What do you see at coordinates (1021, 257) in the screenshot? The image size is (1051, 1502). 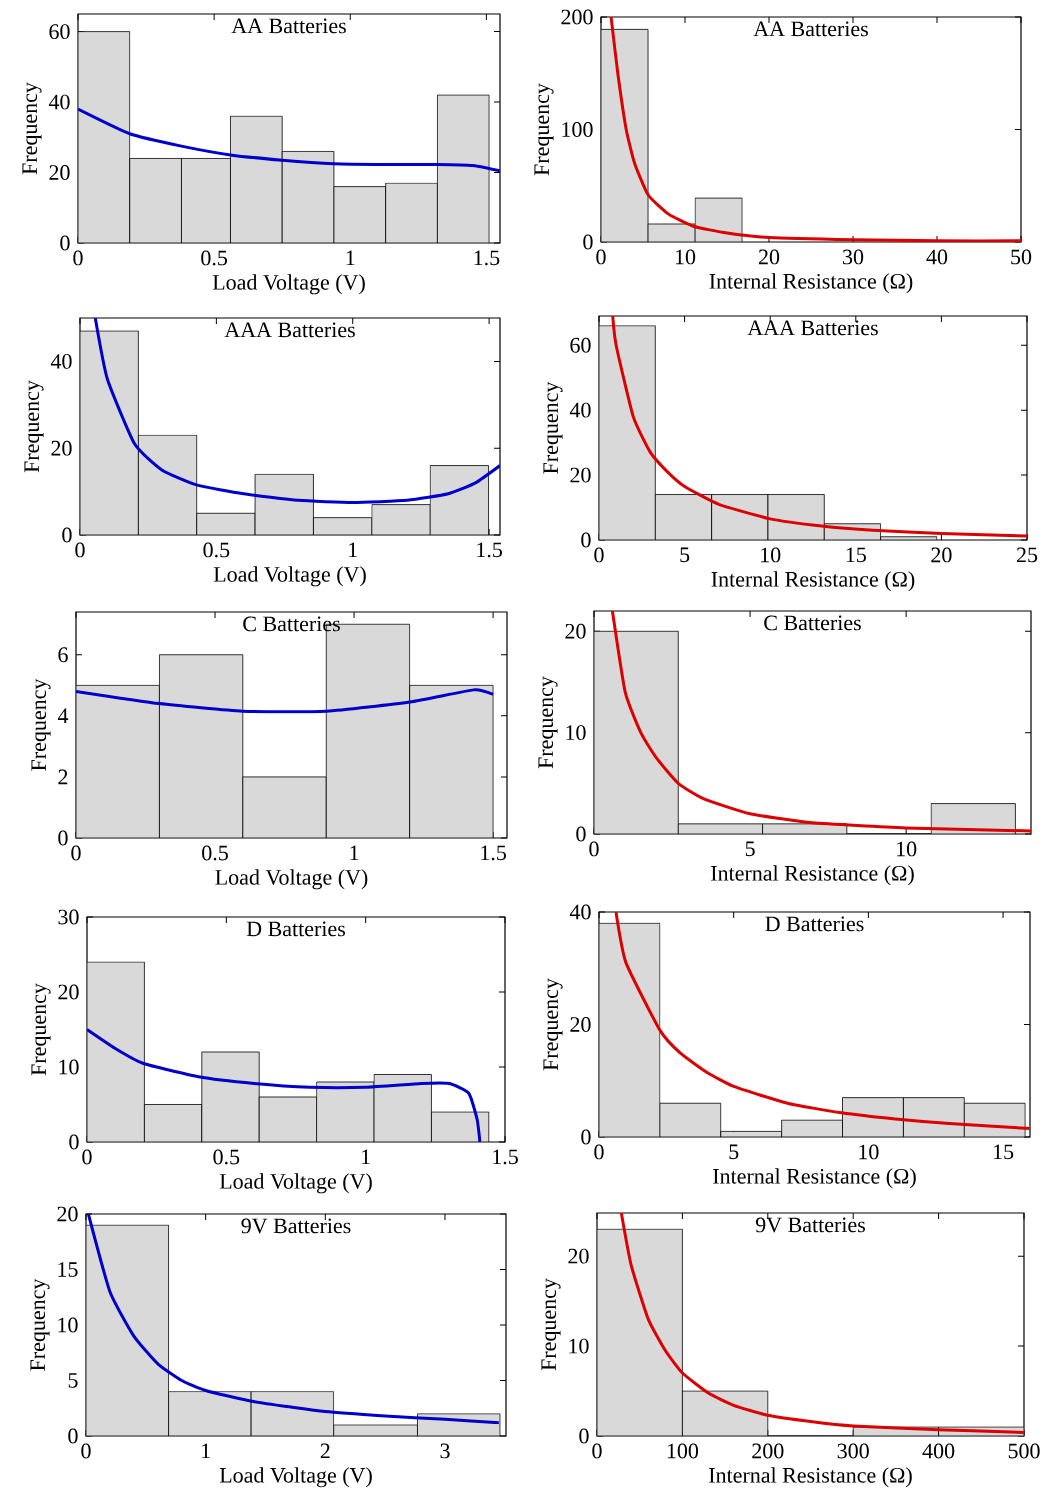 I see `x-tick-label: 50` at bounding box center [1021, 257].